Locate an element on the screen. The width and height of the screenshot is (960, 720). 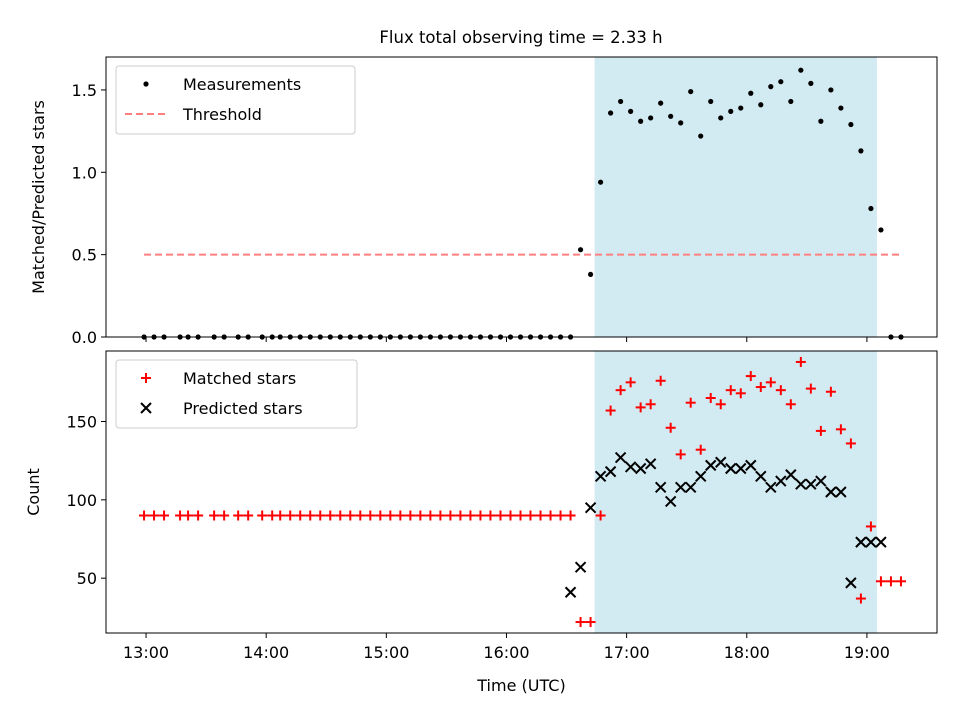
observing-window-shading is located at coordinates (735, 197).